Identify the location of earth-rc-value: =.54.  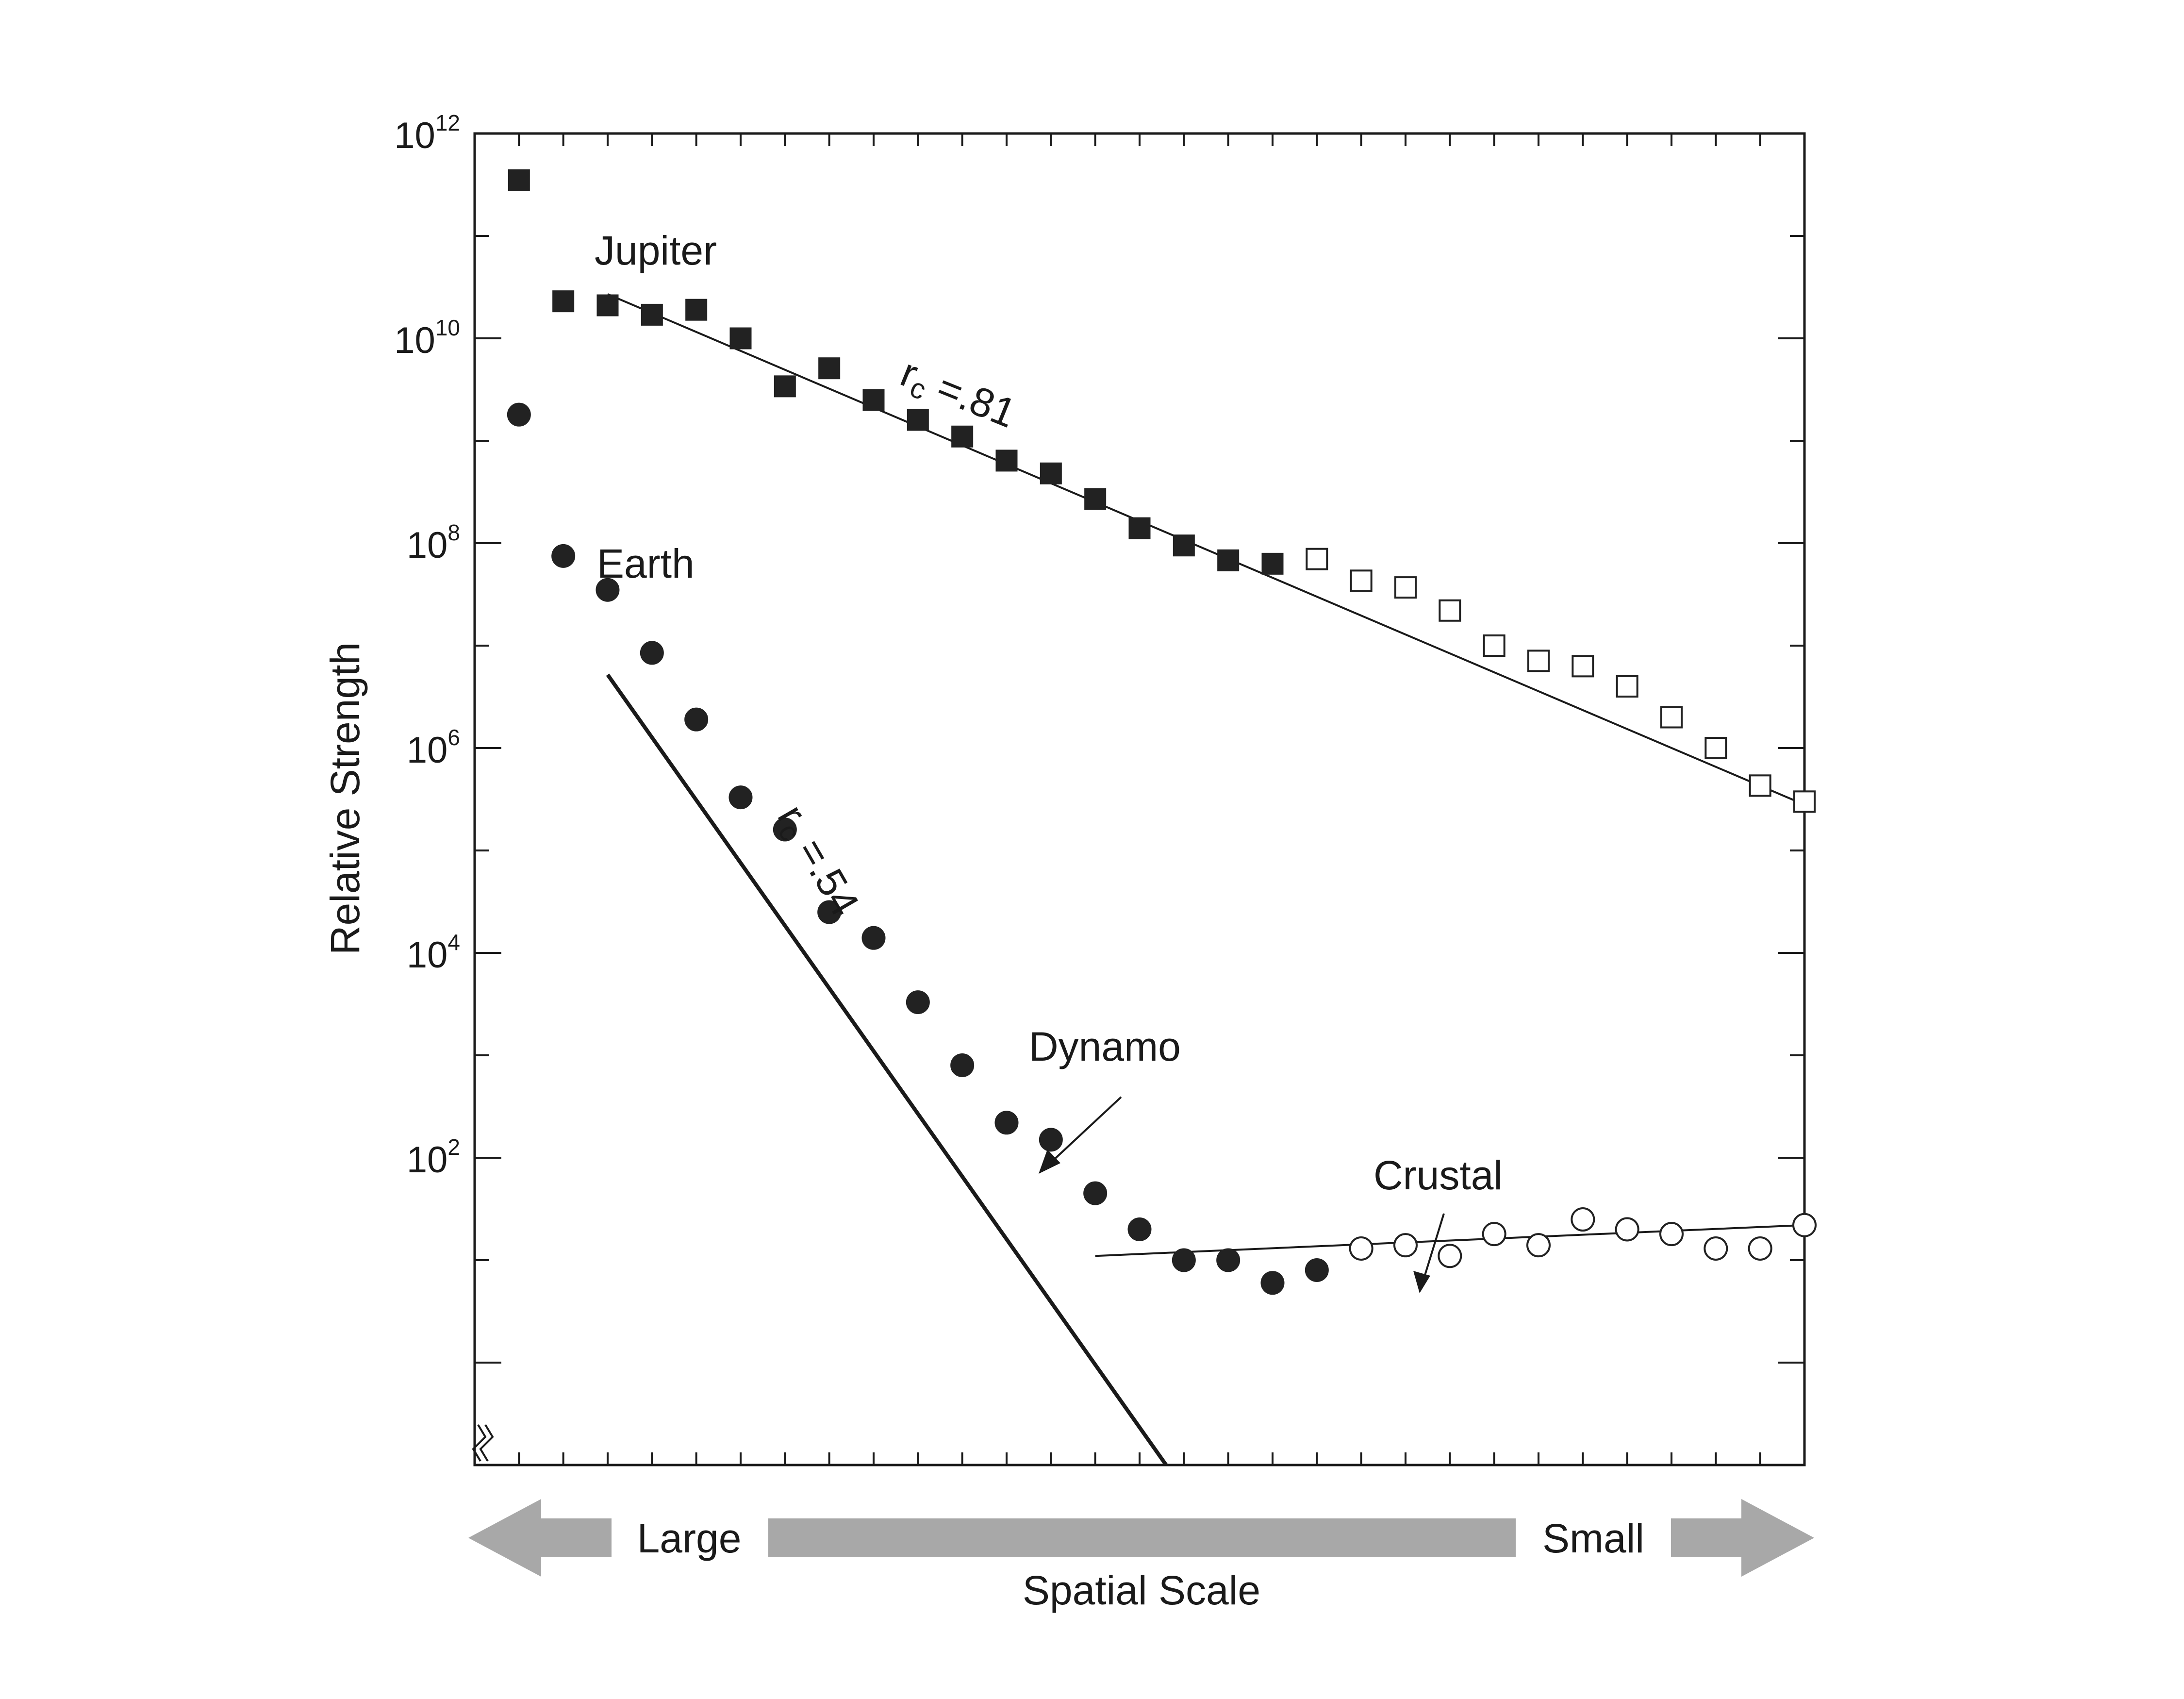
(825, 872).